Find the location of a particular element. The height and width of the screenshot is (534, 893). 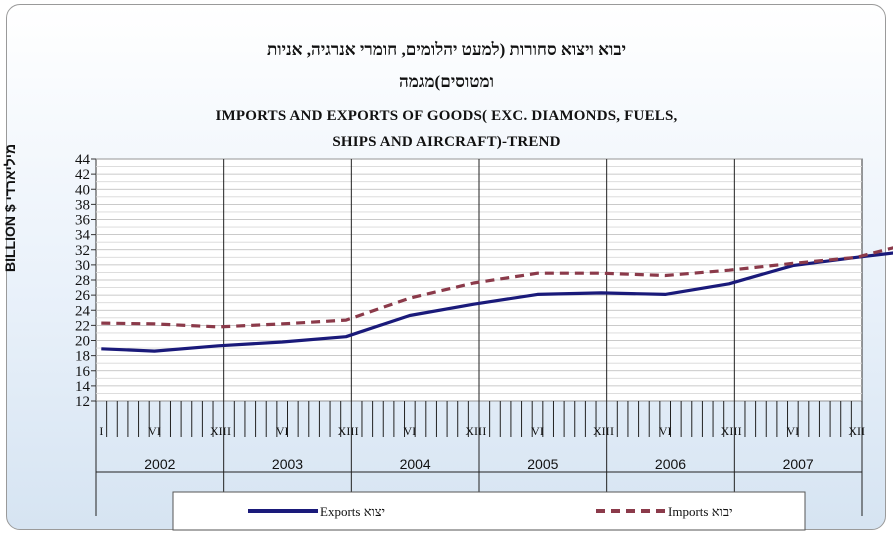

y-tick-label: 32 is located at coordinates (82, 251).